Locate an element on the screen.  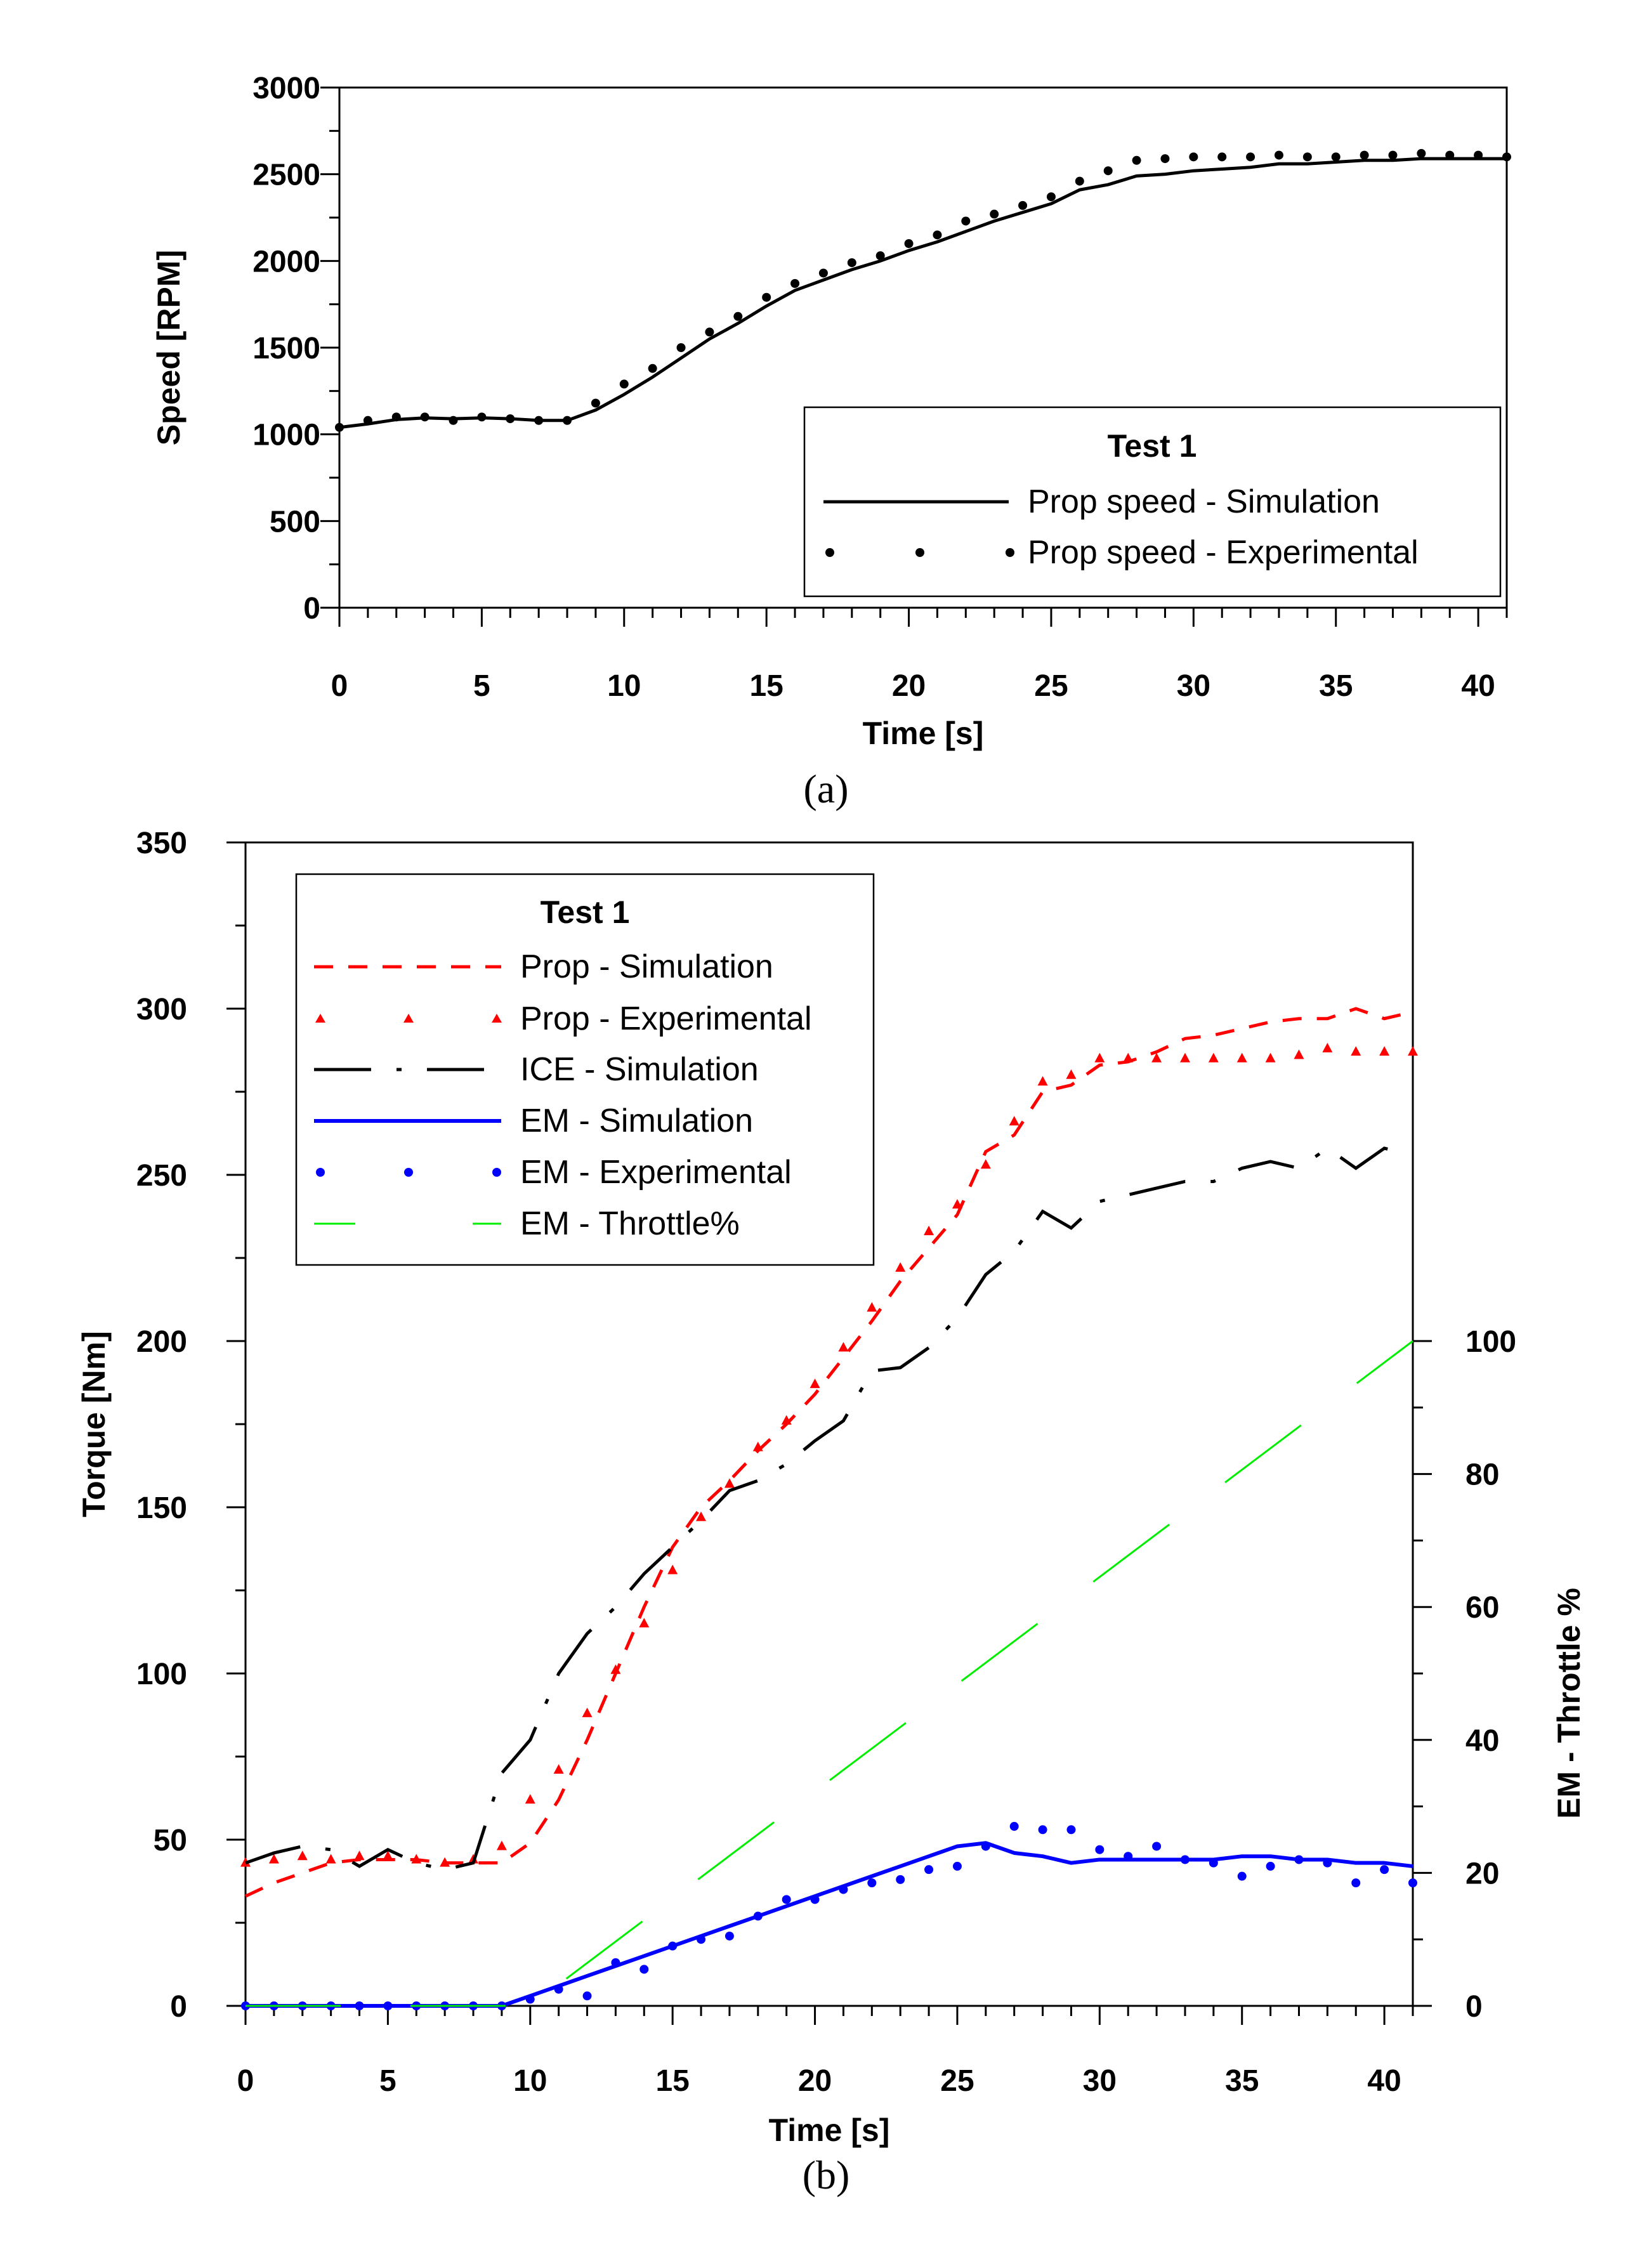
y-tick-label-b: 200 is located at coordinates (161, 1342).